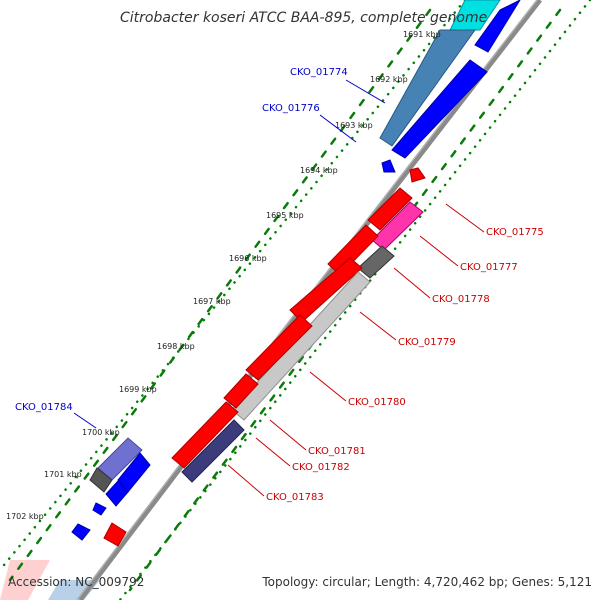  Describe the element at coordinates (475, 15) in the screenshot. I see `gene-cyan-arrow` at that location.